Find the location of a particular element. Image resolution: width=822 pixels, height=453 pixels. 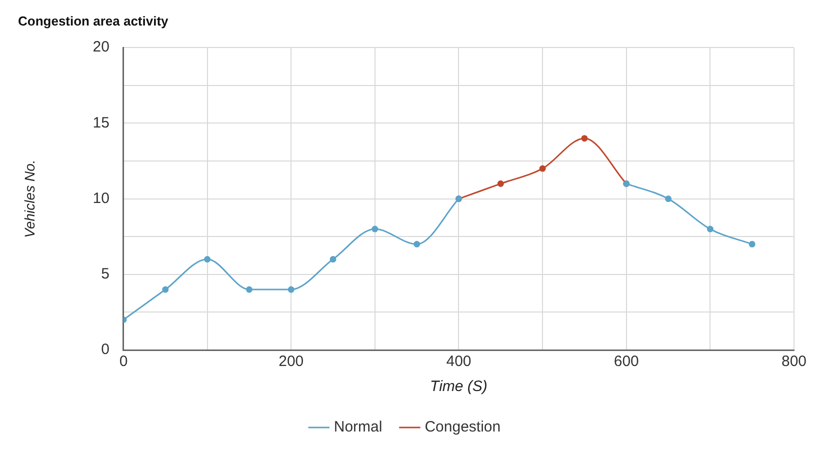

legend-label: Congestion is located at coordinates (462, 427).